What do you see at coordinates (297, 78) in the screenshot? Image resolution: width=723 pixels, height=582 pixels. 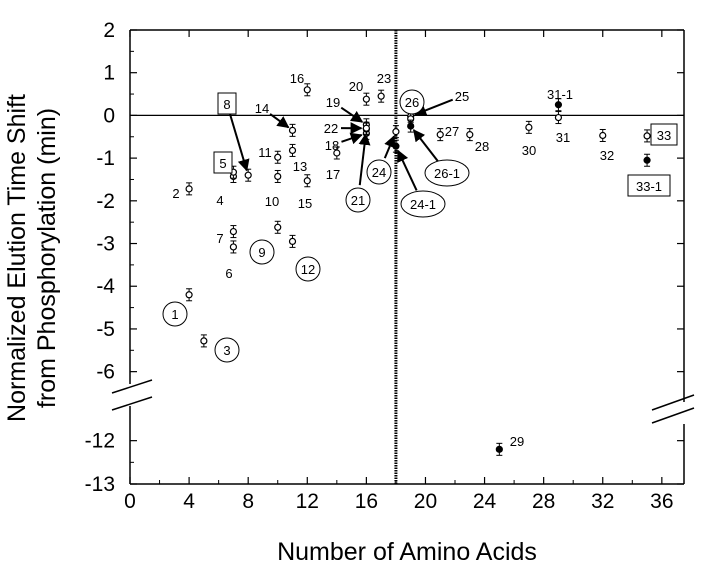 I see `svg-text: 16` at bounding box center [297, 78].